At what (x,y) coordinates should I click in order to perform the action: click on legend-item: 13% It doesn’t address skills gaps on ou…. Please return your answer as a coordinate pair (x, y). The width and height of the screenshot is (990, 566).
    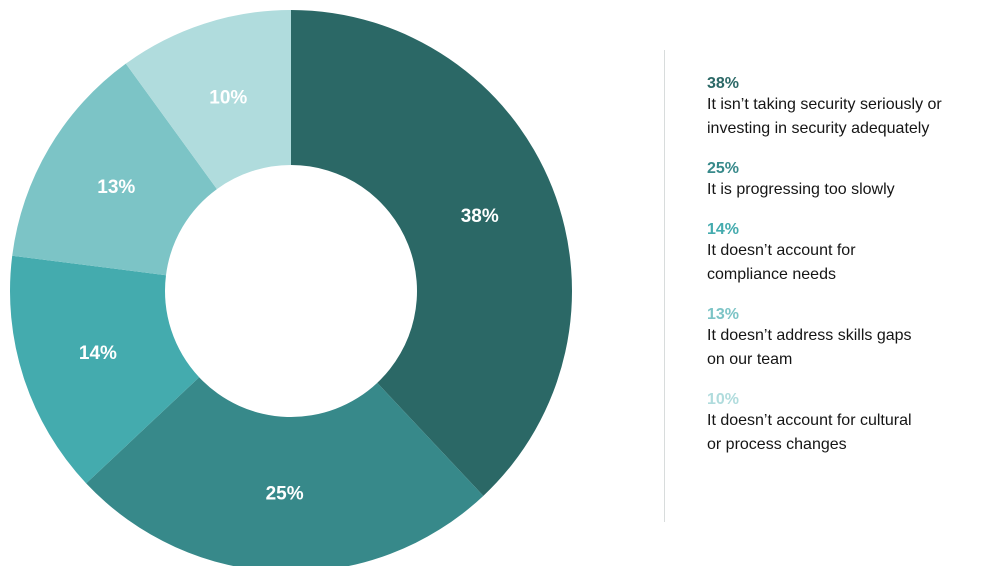
    Looking at the image, I should click on (848, 338).